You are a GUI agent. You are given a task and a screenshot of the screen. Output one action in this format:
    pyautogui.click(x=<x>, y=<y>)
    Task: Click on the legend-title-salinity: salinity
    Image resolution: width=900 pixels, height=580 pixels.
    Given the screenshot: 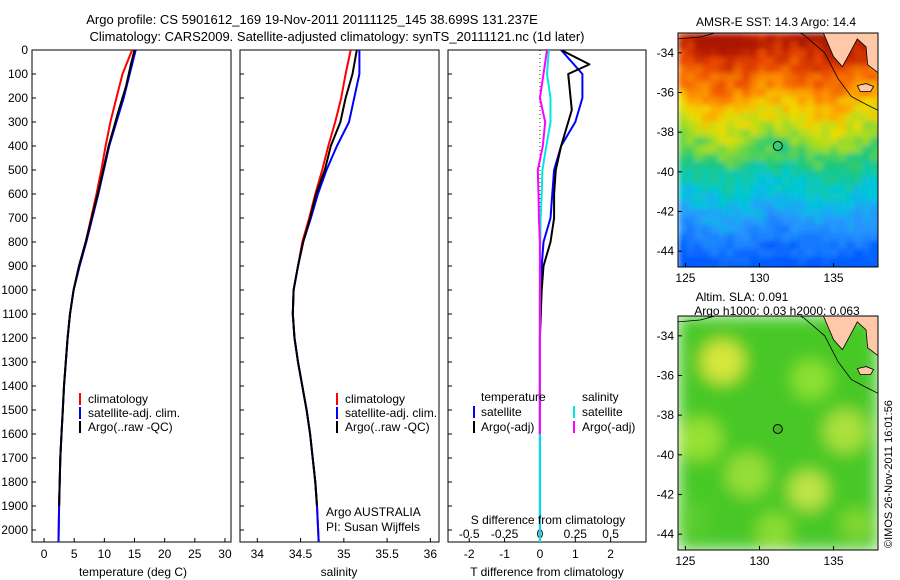 What is the action you would take?
    pyautogui.click(x=600, y=397)
    